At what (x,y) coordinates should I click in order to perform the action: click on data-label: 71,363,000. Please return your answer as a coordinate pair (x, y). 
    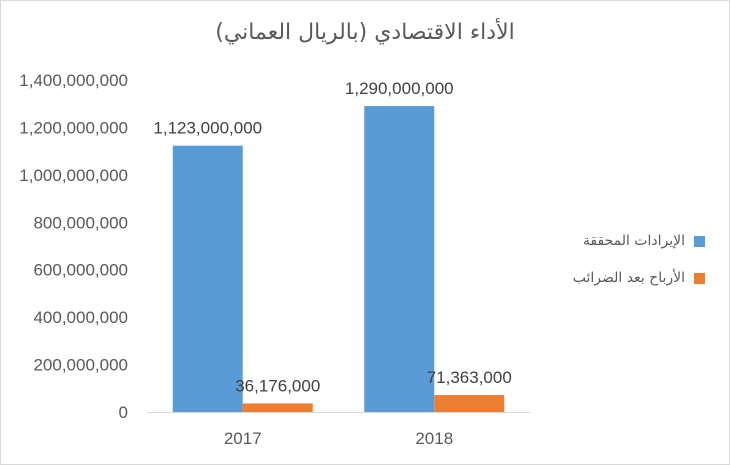
    Looking at the image, I should click on (469, 377).